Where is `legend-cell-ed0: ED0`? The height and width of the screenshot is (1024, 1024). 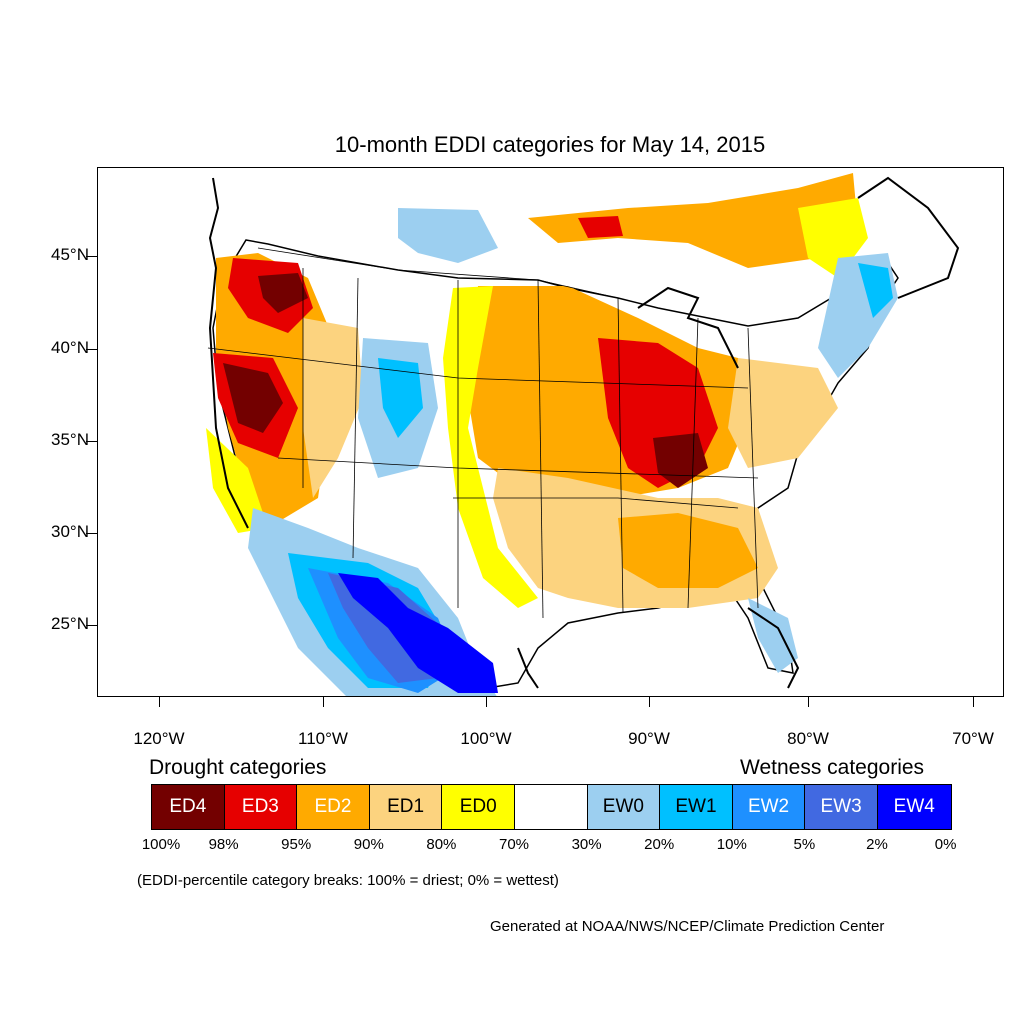 legend-cell-ed0: ED0 is located at coordinates (478, 807).